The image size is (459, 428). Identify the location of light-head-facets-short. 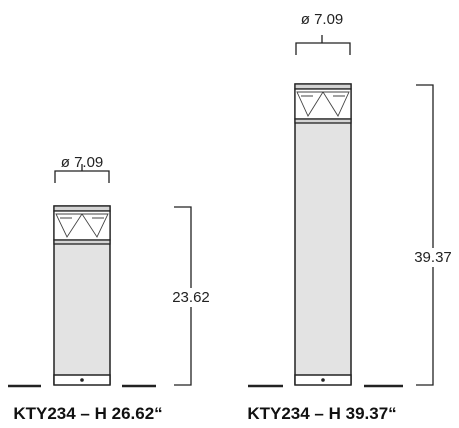
(82, 227).